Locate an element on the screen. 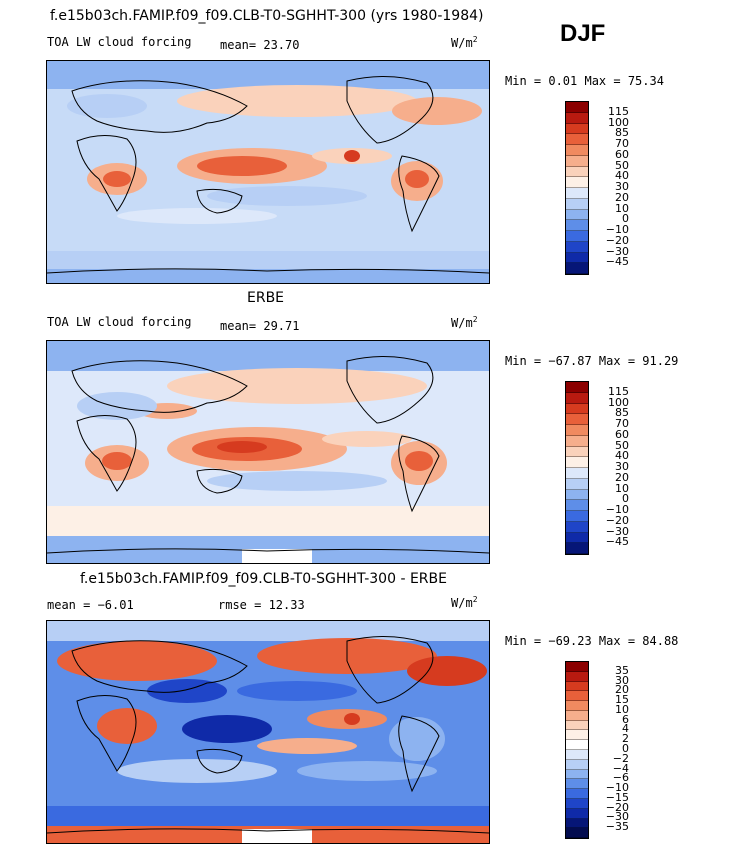 Image resolution: width=733 pixels, height=847 pixels. colorbar-tick-label: 100 is located at coordinates (618, 402).